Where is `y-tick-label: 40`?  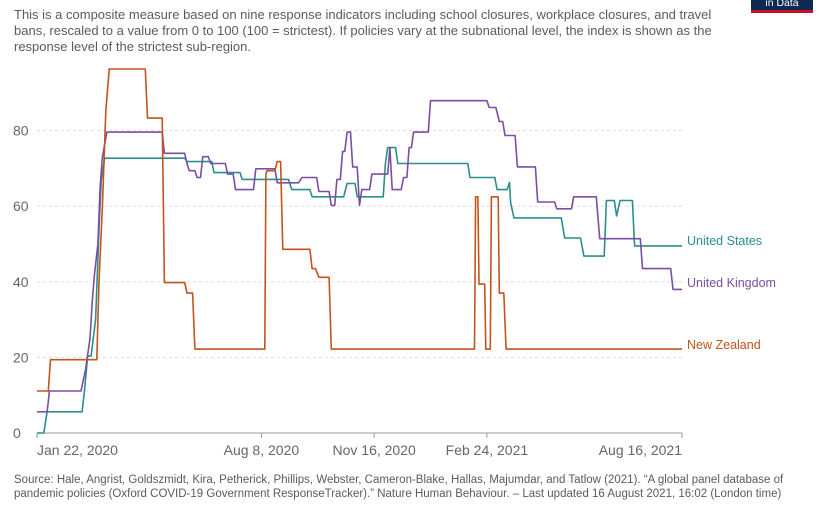 y-tick-label: 40 is located at coordinates (21, 282).